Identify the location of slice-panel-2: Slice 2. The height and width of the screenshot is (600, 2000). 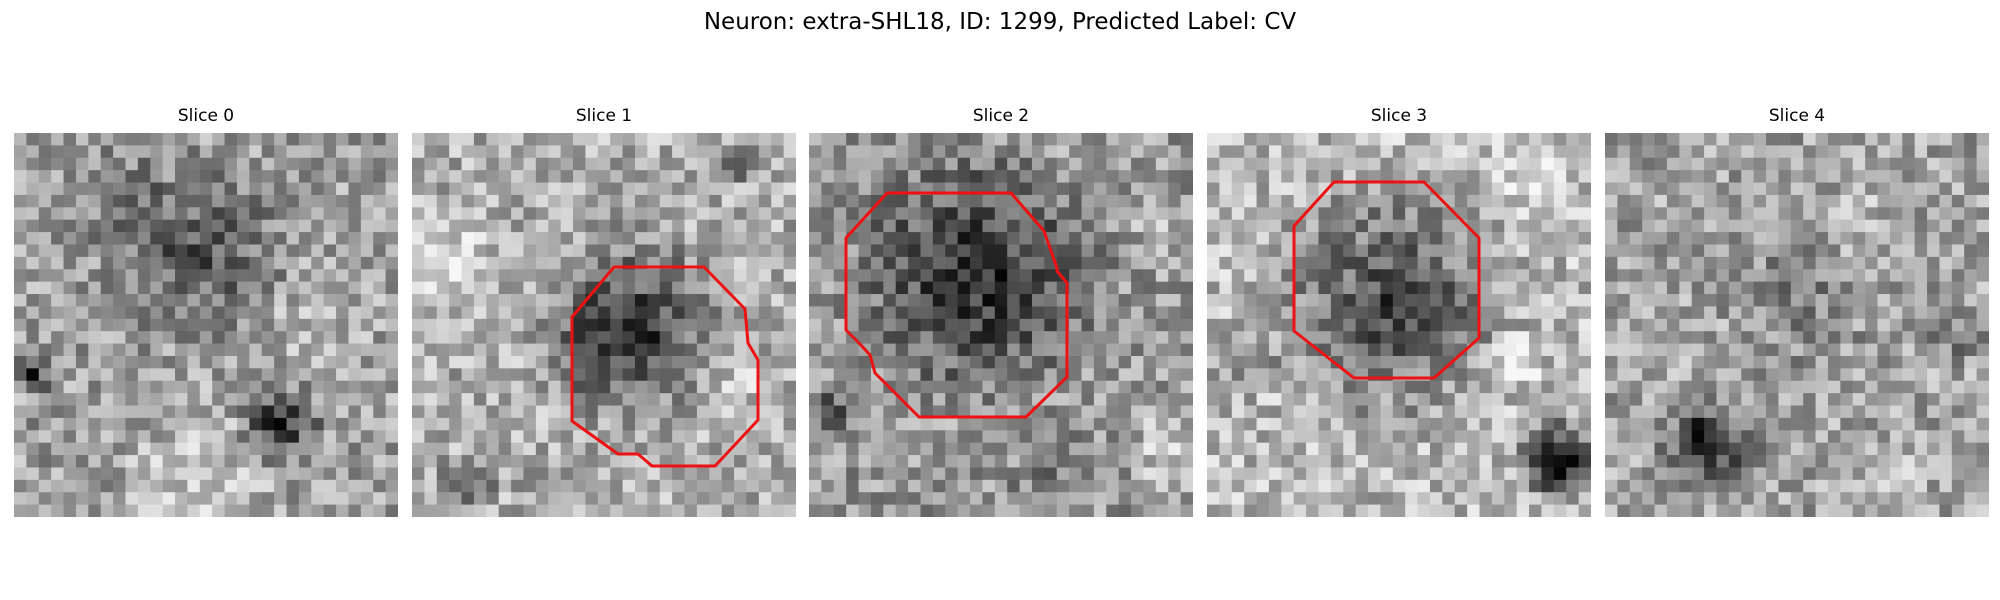
(1001, 311).